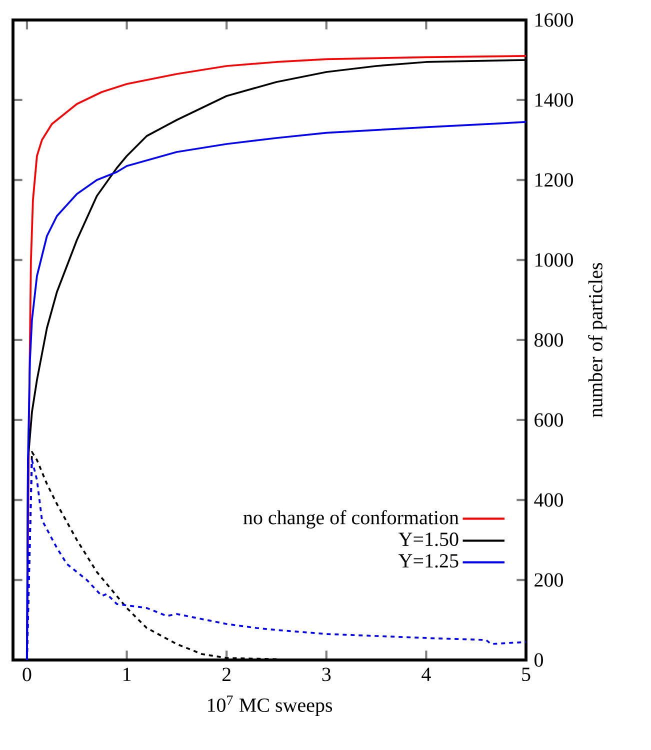 The image size is (651, 750). I want to click on x-tick-label: 5, so click(526, 675).